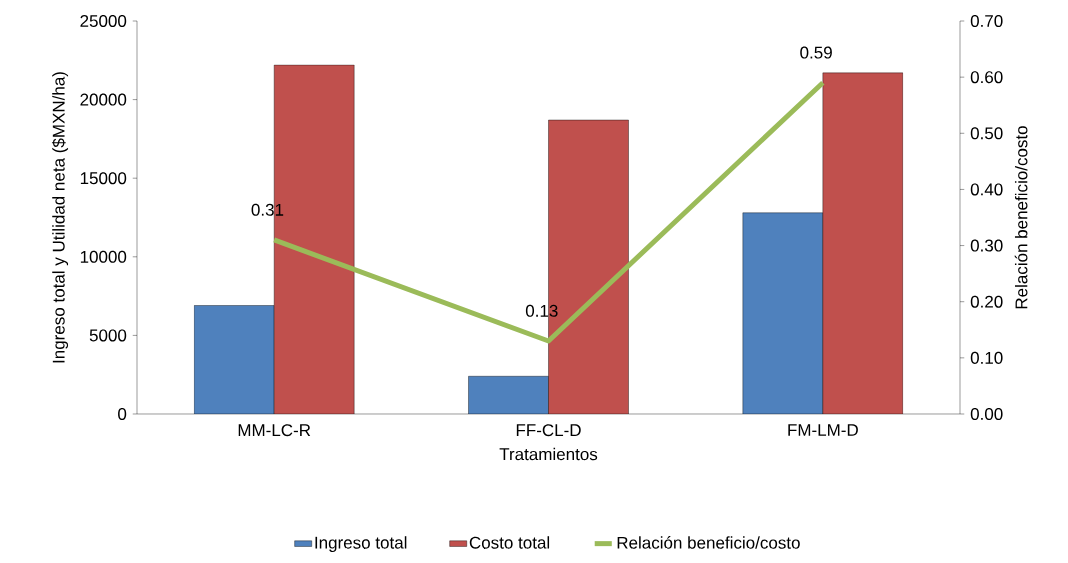 The image size is (1068, 563). Describe the element at coordinates (103, 99) in the screenshot. I see `y-tick-label: 20000` at that location.